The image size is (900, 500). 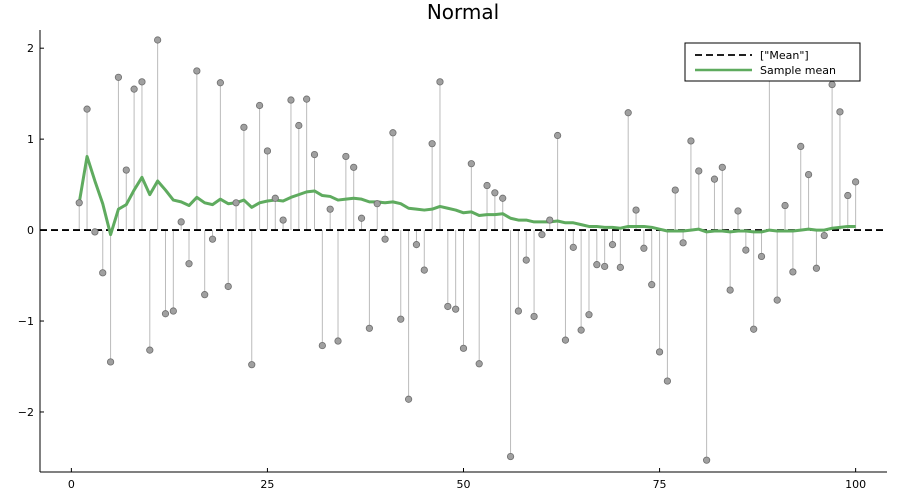 What do you see at coordinates (798, 70) in the screenshot?
I see `legend-label-sample-mean: Sample mean` at bounding box center [798, 70].